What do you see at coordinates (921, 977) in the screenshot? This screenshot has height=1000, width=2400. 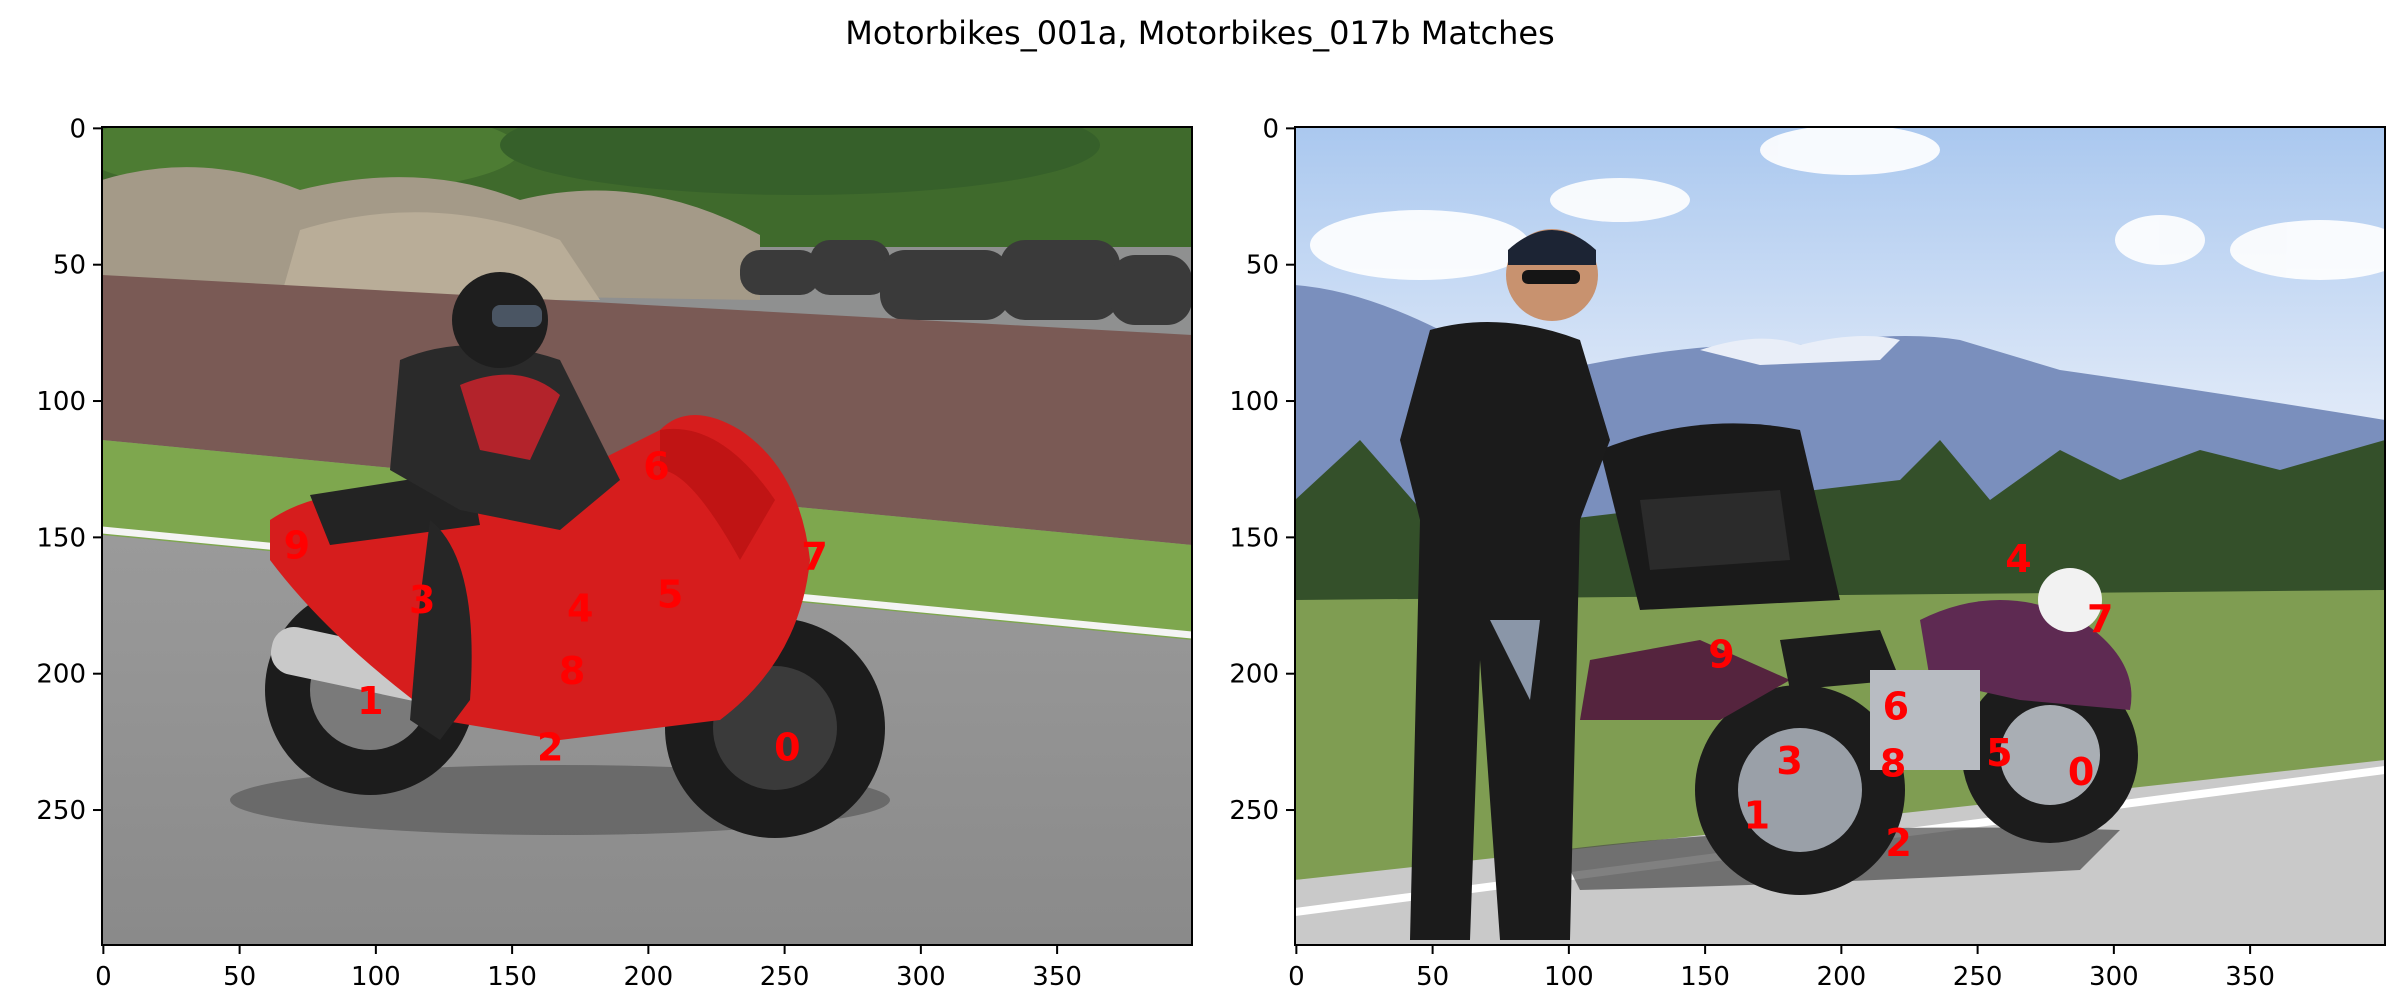 I see `xtick-label-left: 300` at bounding box center [921, 977].